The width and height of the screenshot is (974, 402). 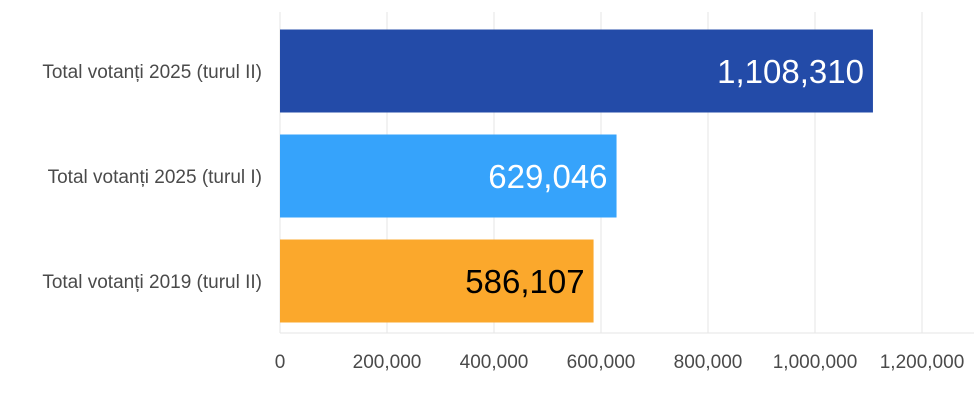 What do you see at coordinates (155, 177) in the screenshot?
I see `category-label: Total votanți 2025 (turul I)` at bounding box center [155, 177].